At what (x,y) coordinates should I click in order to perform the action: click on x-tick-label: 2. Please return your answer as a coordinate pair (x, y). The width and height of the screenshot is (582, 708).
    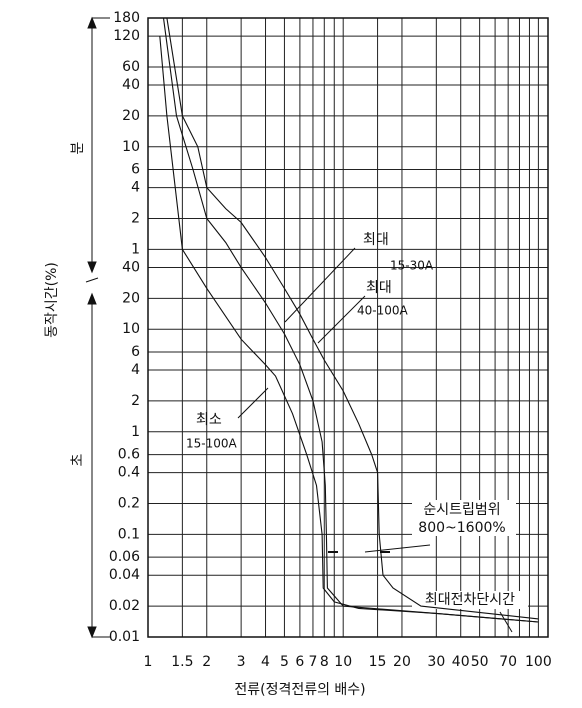
    Looking at the image, I should click on (206, 662).